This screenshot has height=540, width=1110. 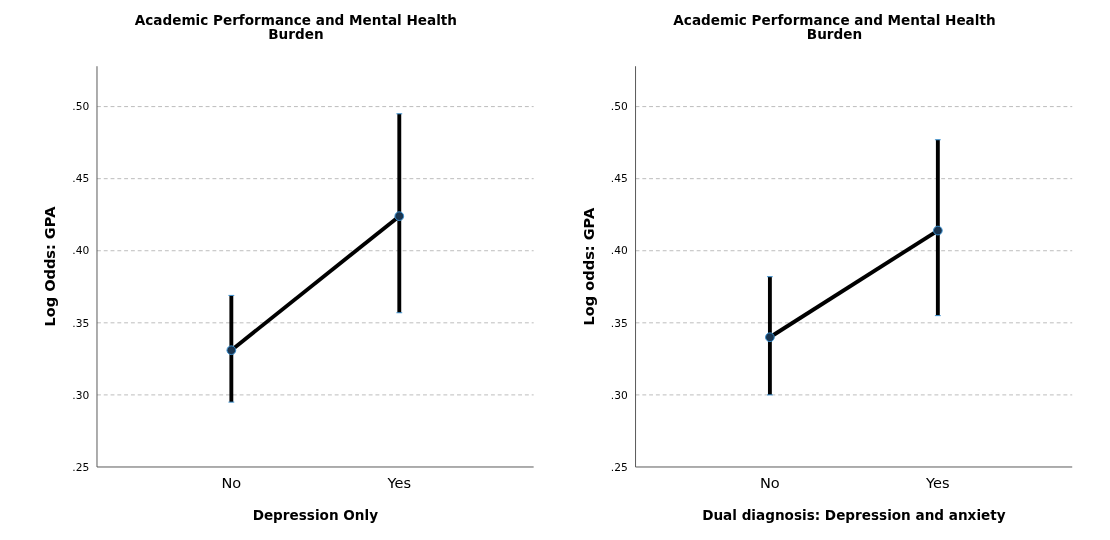 What do you see at coordinates (588, 266) in the screenshot?
I see `y-axis-title: Log odds: GPA` at bounding box center [588, 266].